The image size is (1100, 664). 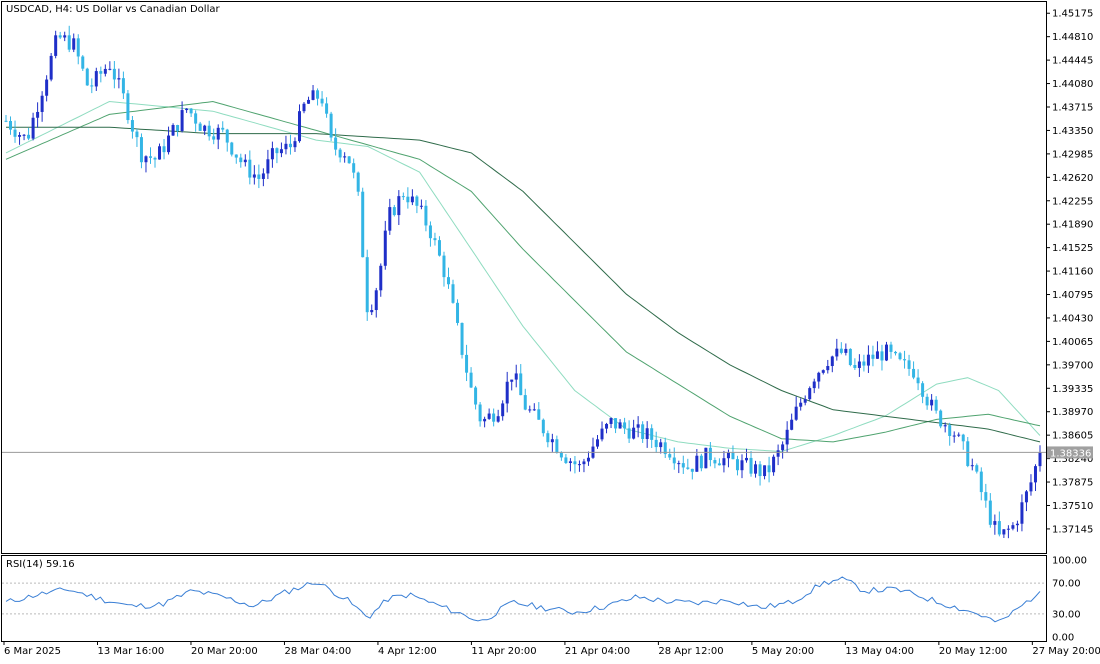 I want to click on time-tick-label: 21 Apr 04:00, so click(x=597, y=651).